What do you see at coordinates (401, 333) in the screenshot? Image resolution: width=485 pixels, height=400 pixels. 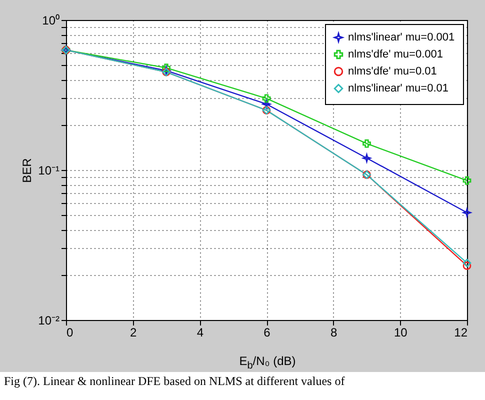 I see `x-tick-label: 10` at bounding box center [401, 333].